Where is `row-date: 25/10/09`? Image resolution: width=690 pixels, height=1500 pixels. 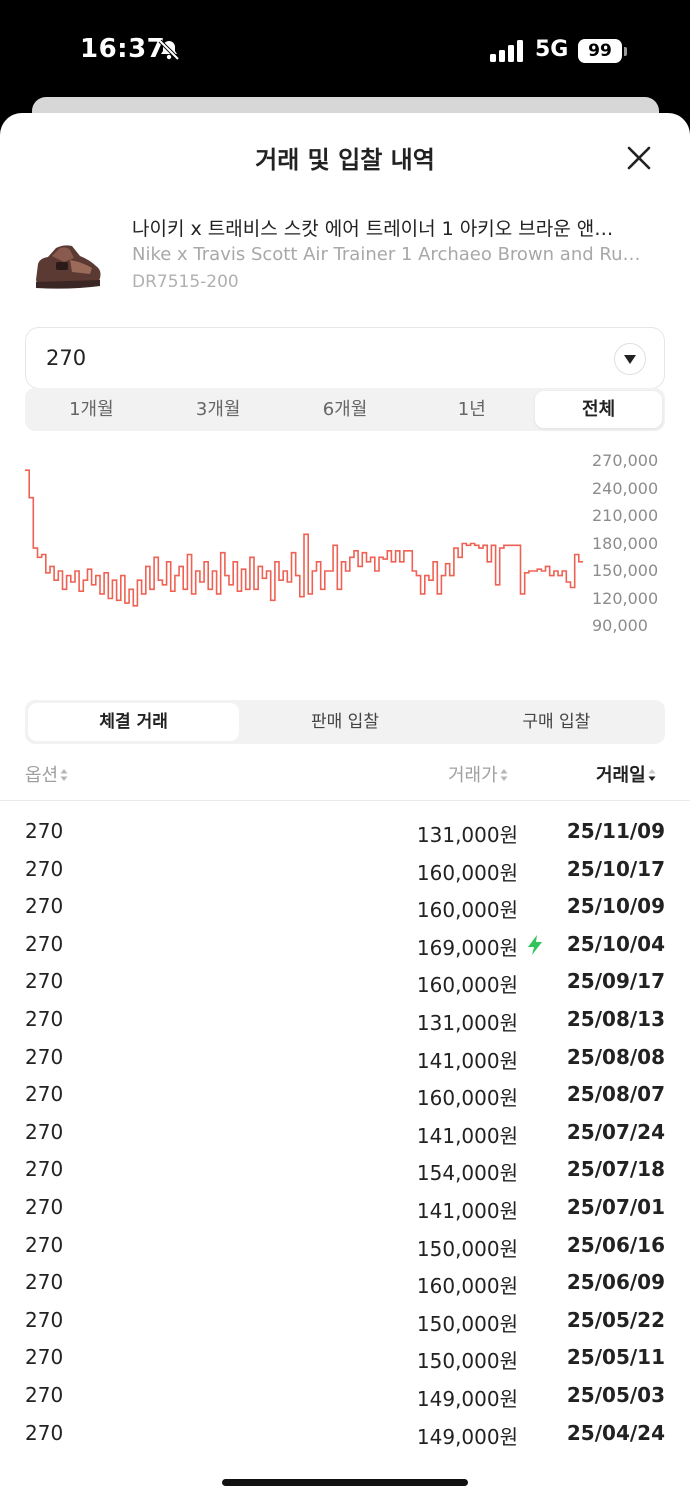
row-date: 25/10/09 is located at coordinates (615, 906).